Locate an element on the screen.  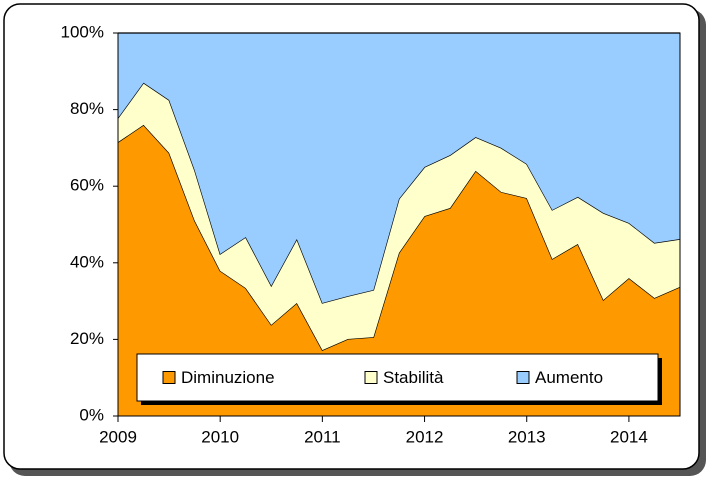
y-tick-label: 60% is located at coordinates (87, 185).